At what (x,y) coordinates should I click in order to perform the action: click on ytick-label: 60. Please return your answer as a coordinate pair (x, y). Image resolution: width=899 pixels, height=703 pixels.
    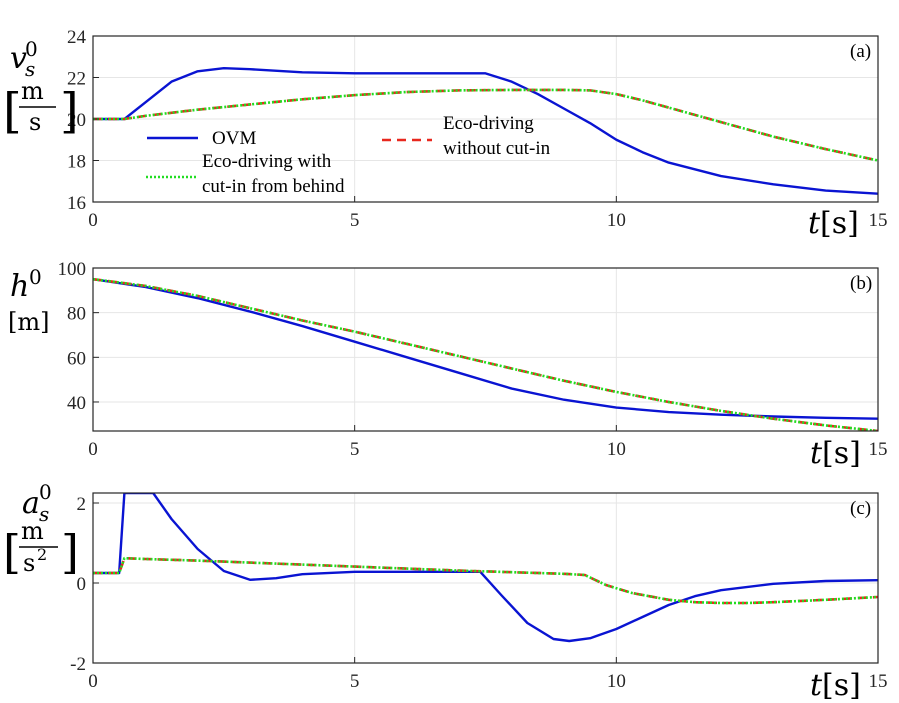
    Looking at the image, I should click on (76, 358).